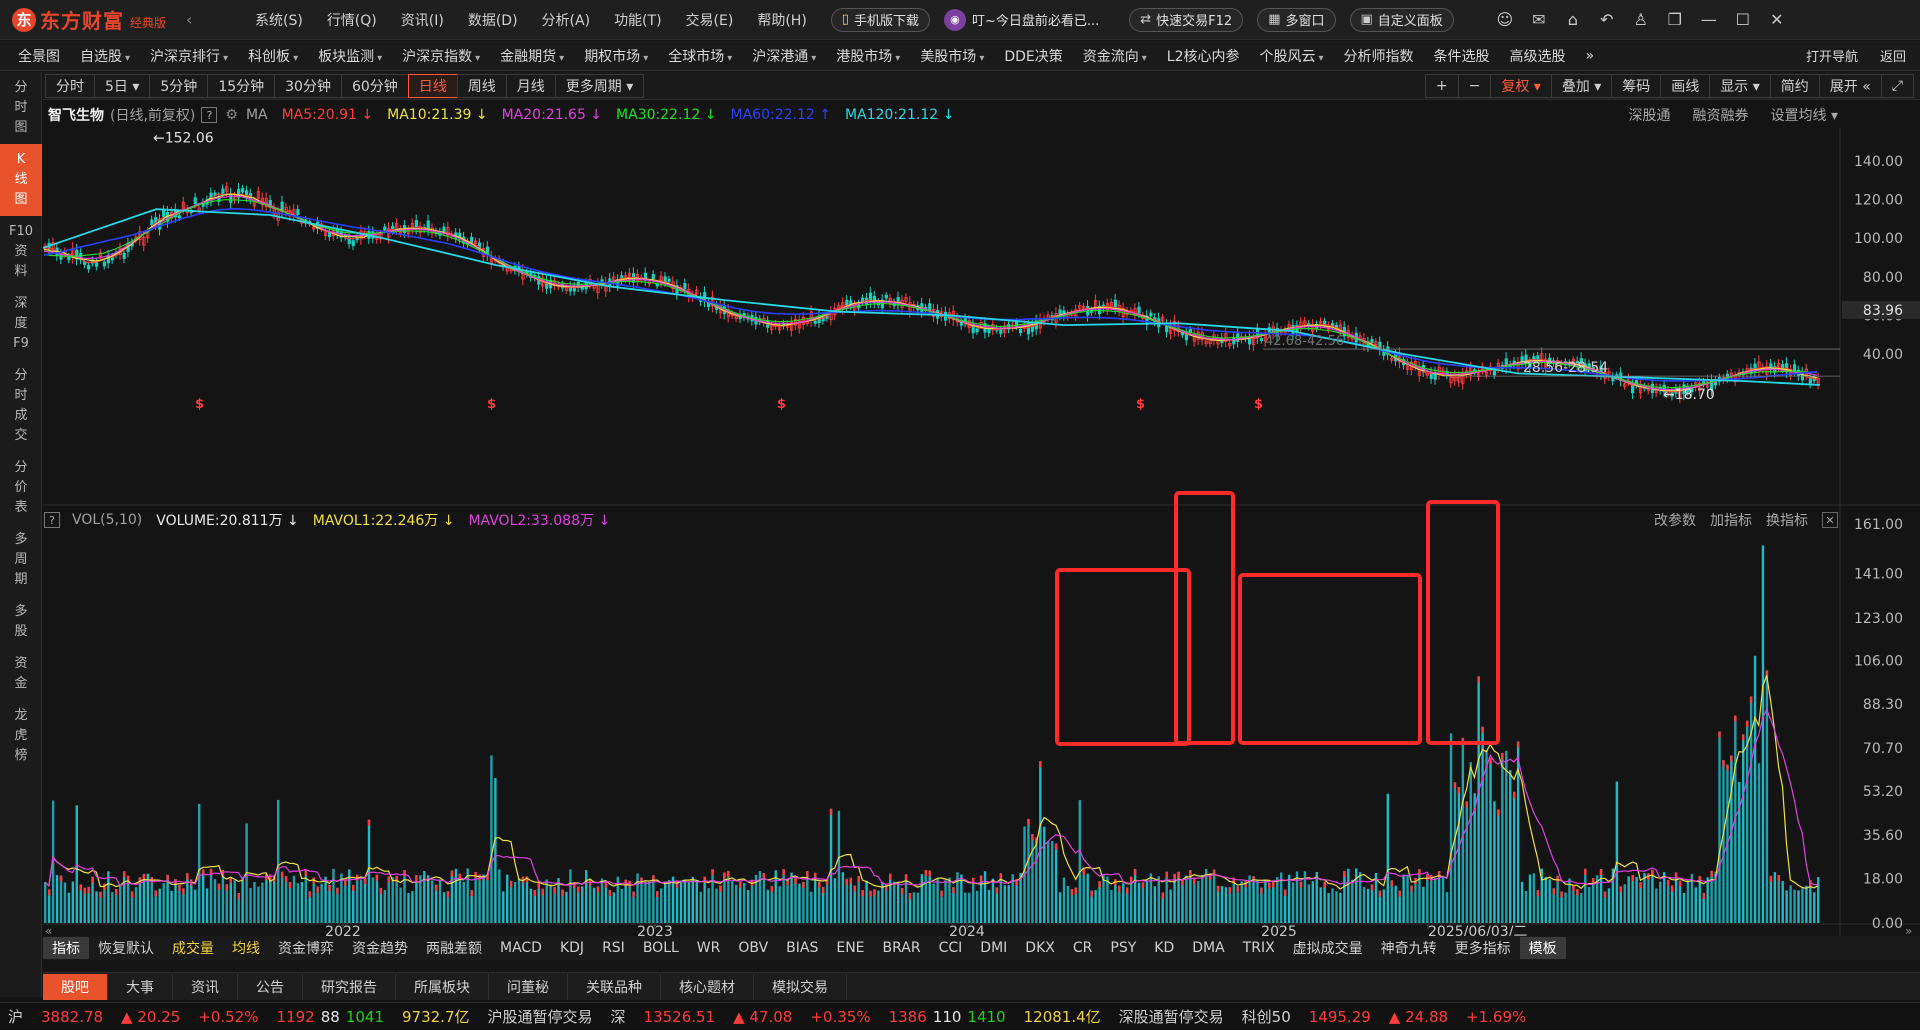 Image resolution: width=1920 pixels, height=1030 pixels. Describe the element at coordinates (1441, 85) in the screenshot. I see `chart-tool-0: +` at that location.